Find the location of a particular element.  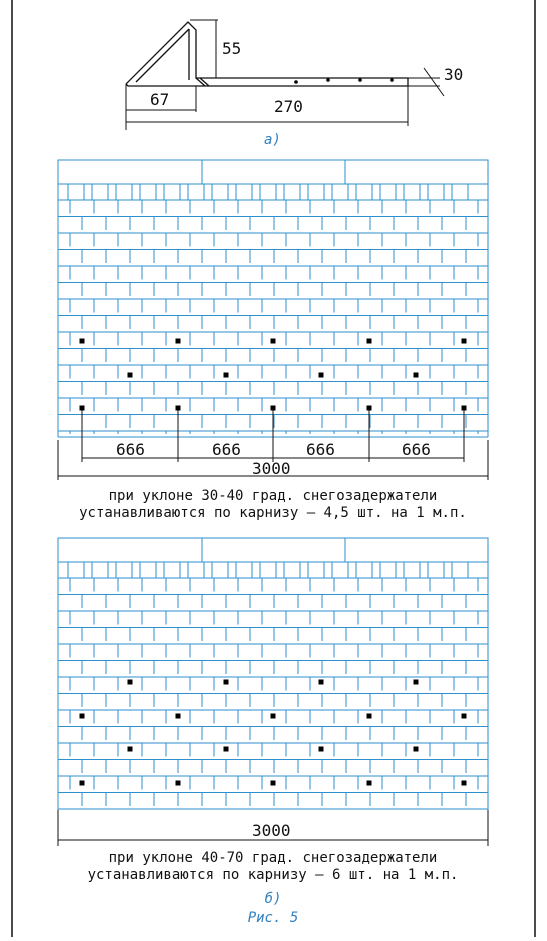

total-label-a: 3000 is located at coordinates (271, 468).